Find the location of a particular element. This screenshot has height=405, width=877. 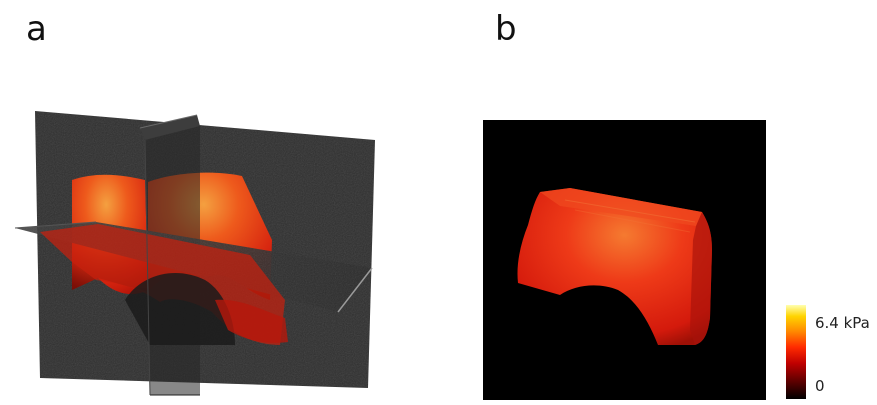

colorbar-max-label: 6.4 kPa is located at coordinates (842, 323).